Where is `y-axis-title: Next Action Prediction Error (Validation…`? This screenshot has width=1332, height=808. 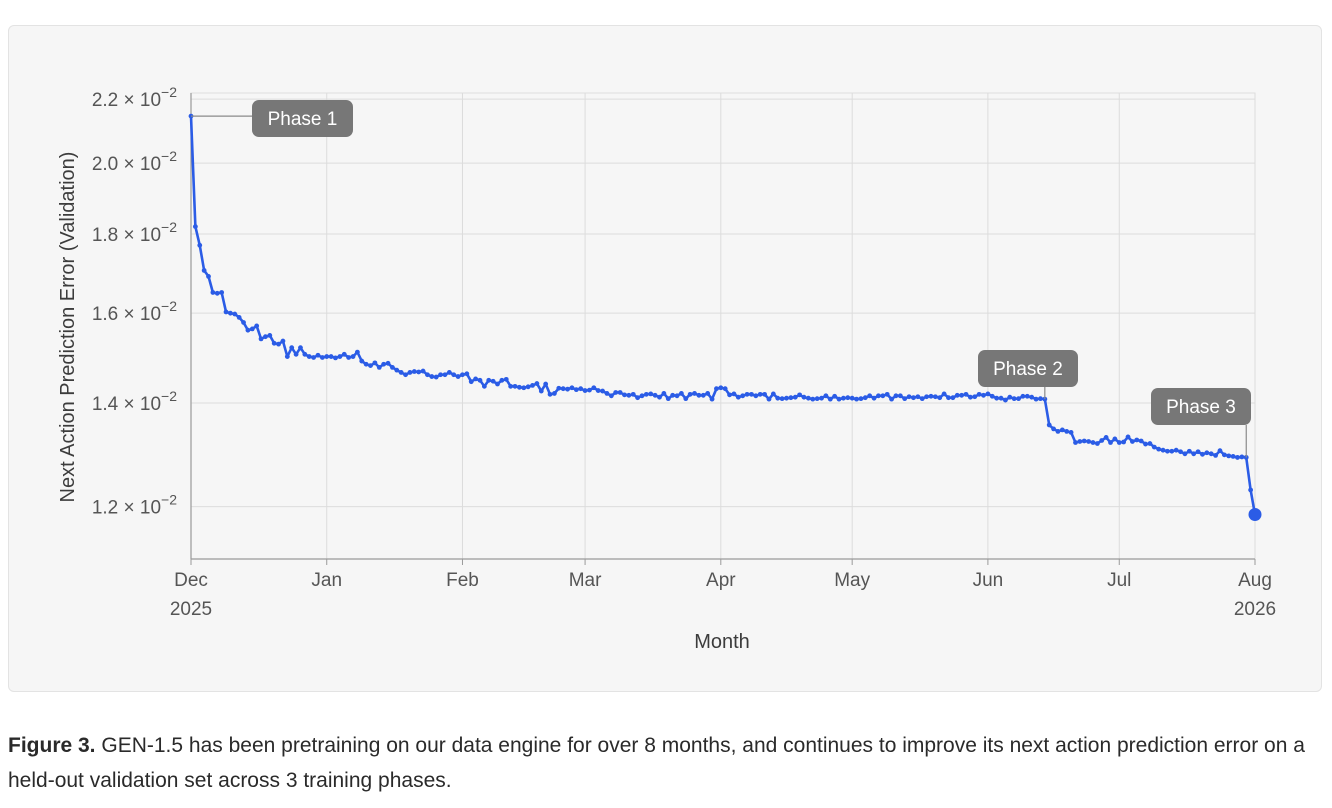
y-axis-title: Next Action Prediction Error (Validation… is located at coordinates (68, 327).